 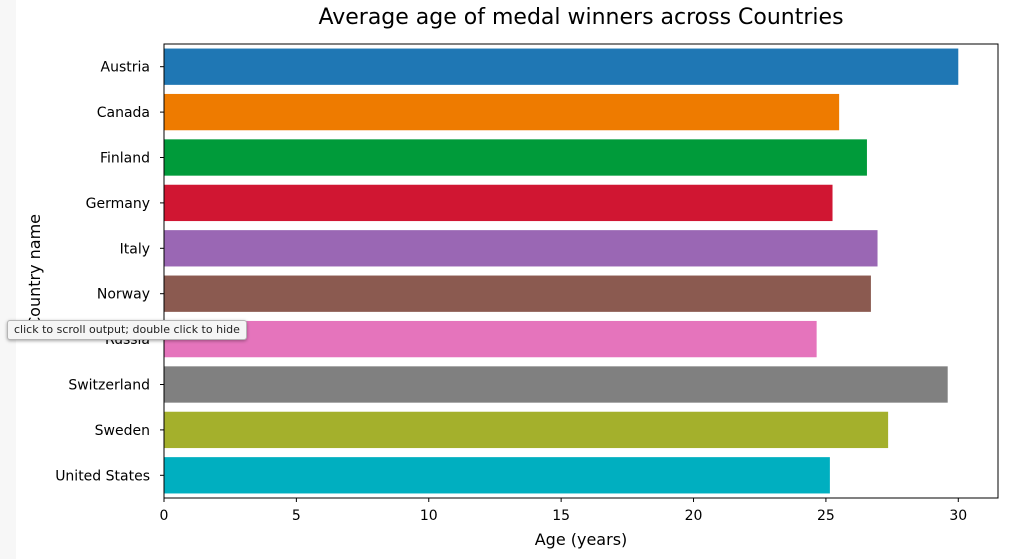 I want to click on x-tick-label: 10, so click(x=429, y=516).